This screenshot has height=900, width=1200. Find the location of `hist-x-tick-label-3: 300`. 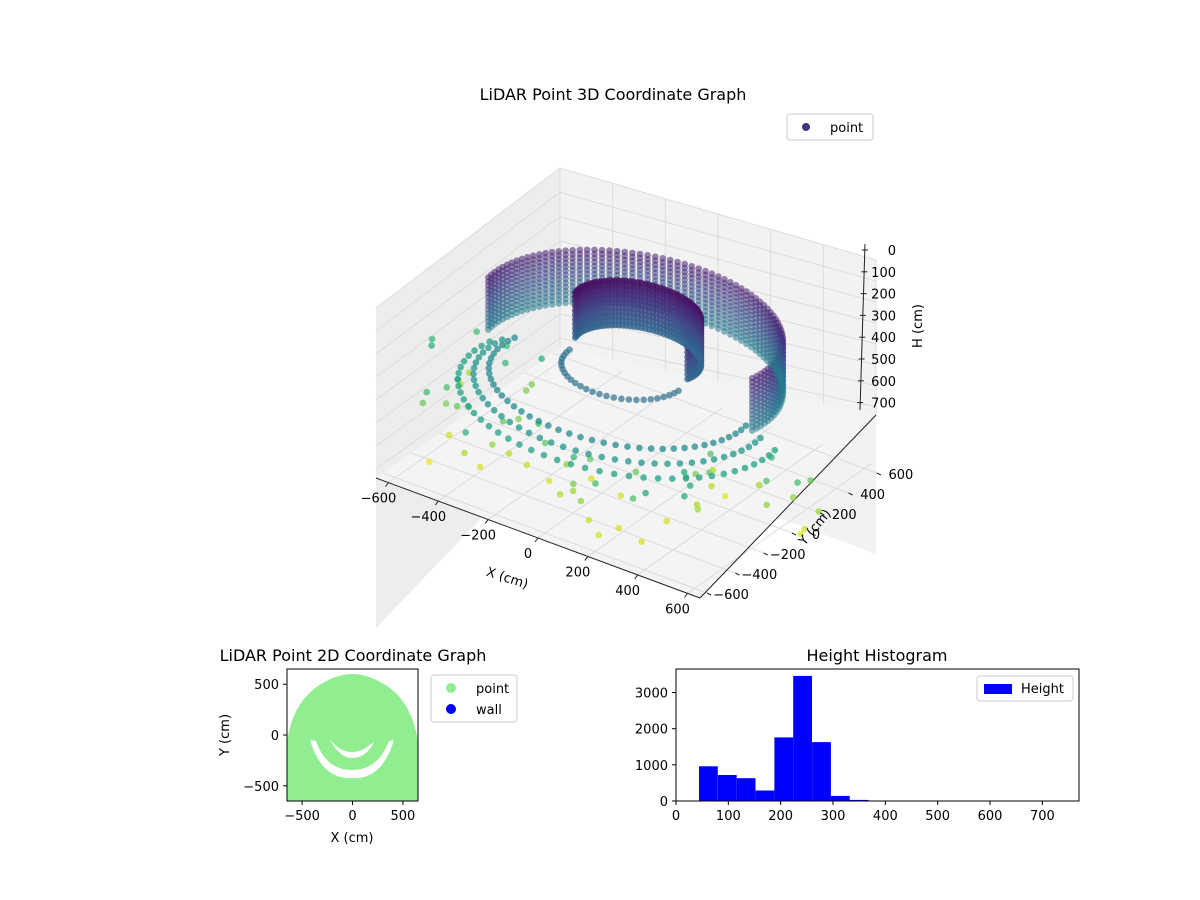

hist-x-tick-label-3: 300 is located at coordinates (833, 816).